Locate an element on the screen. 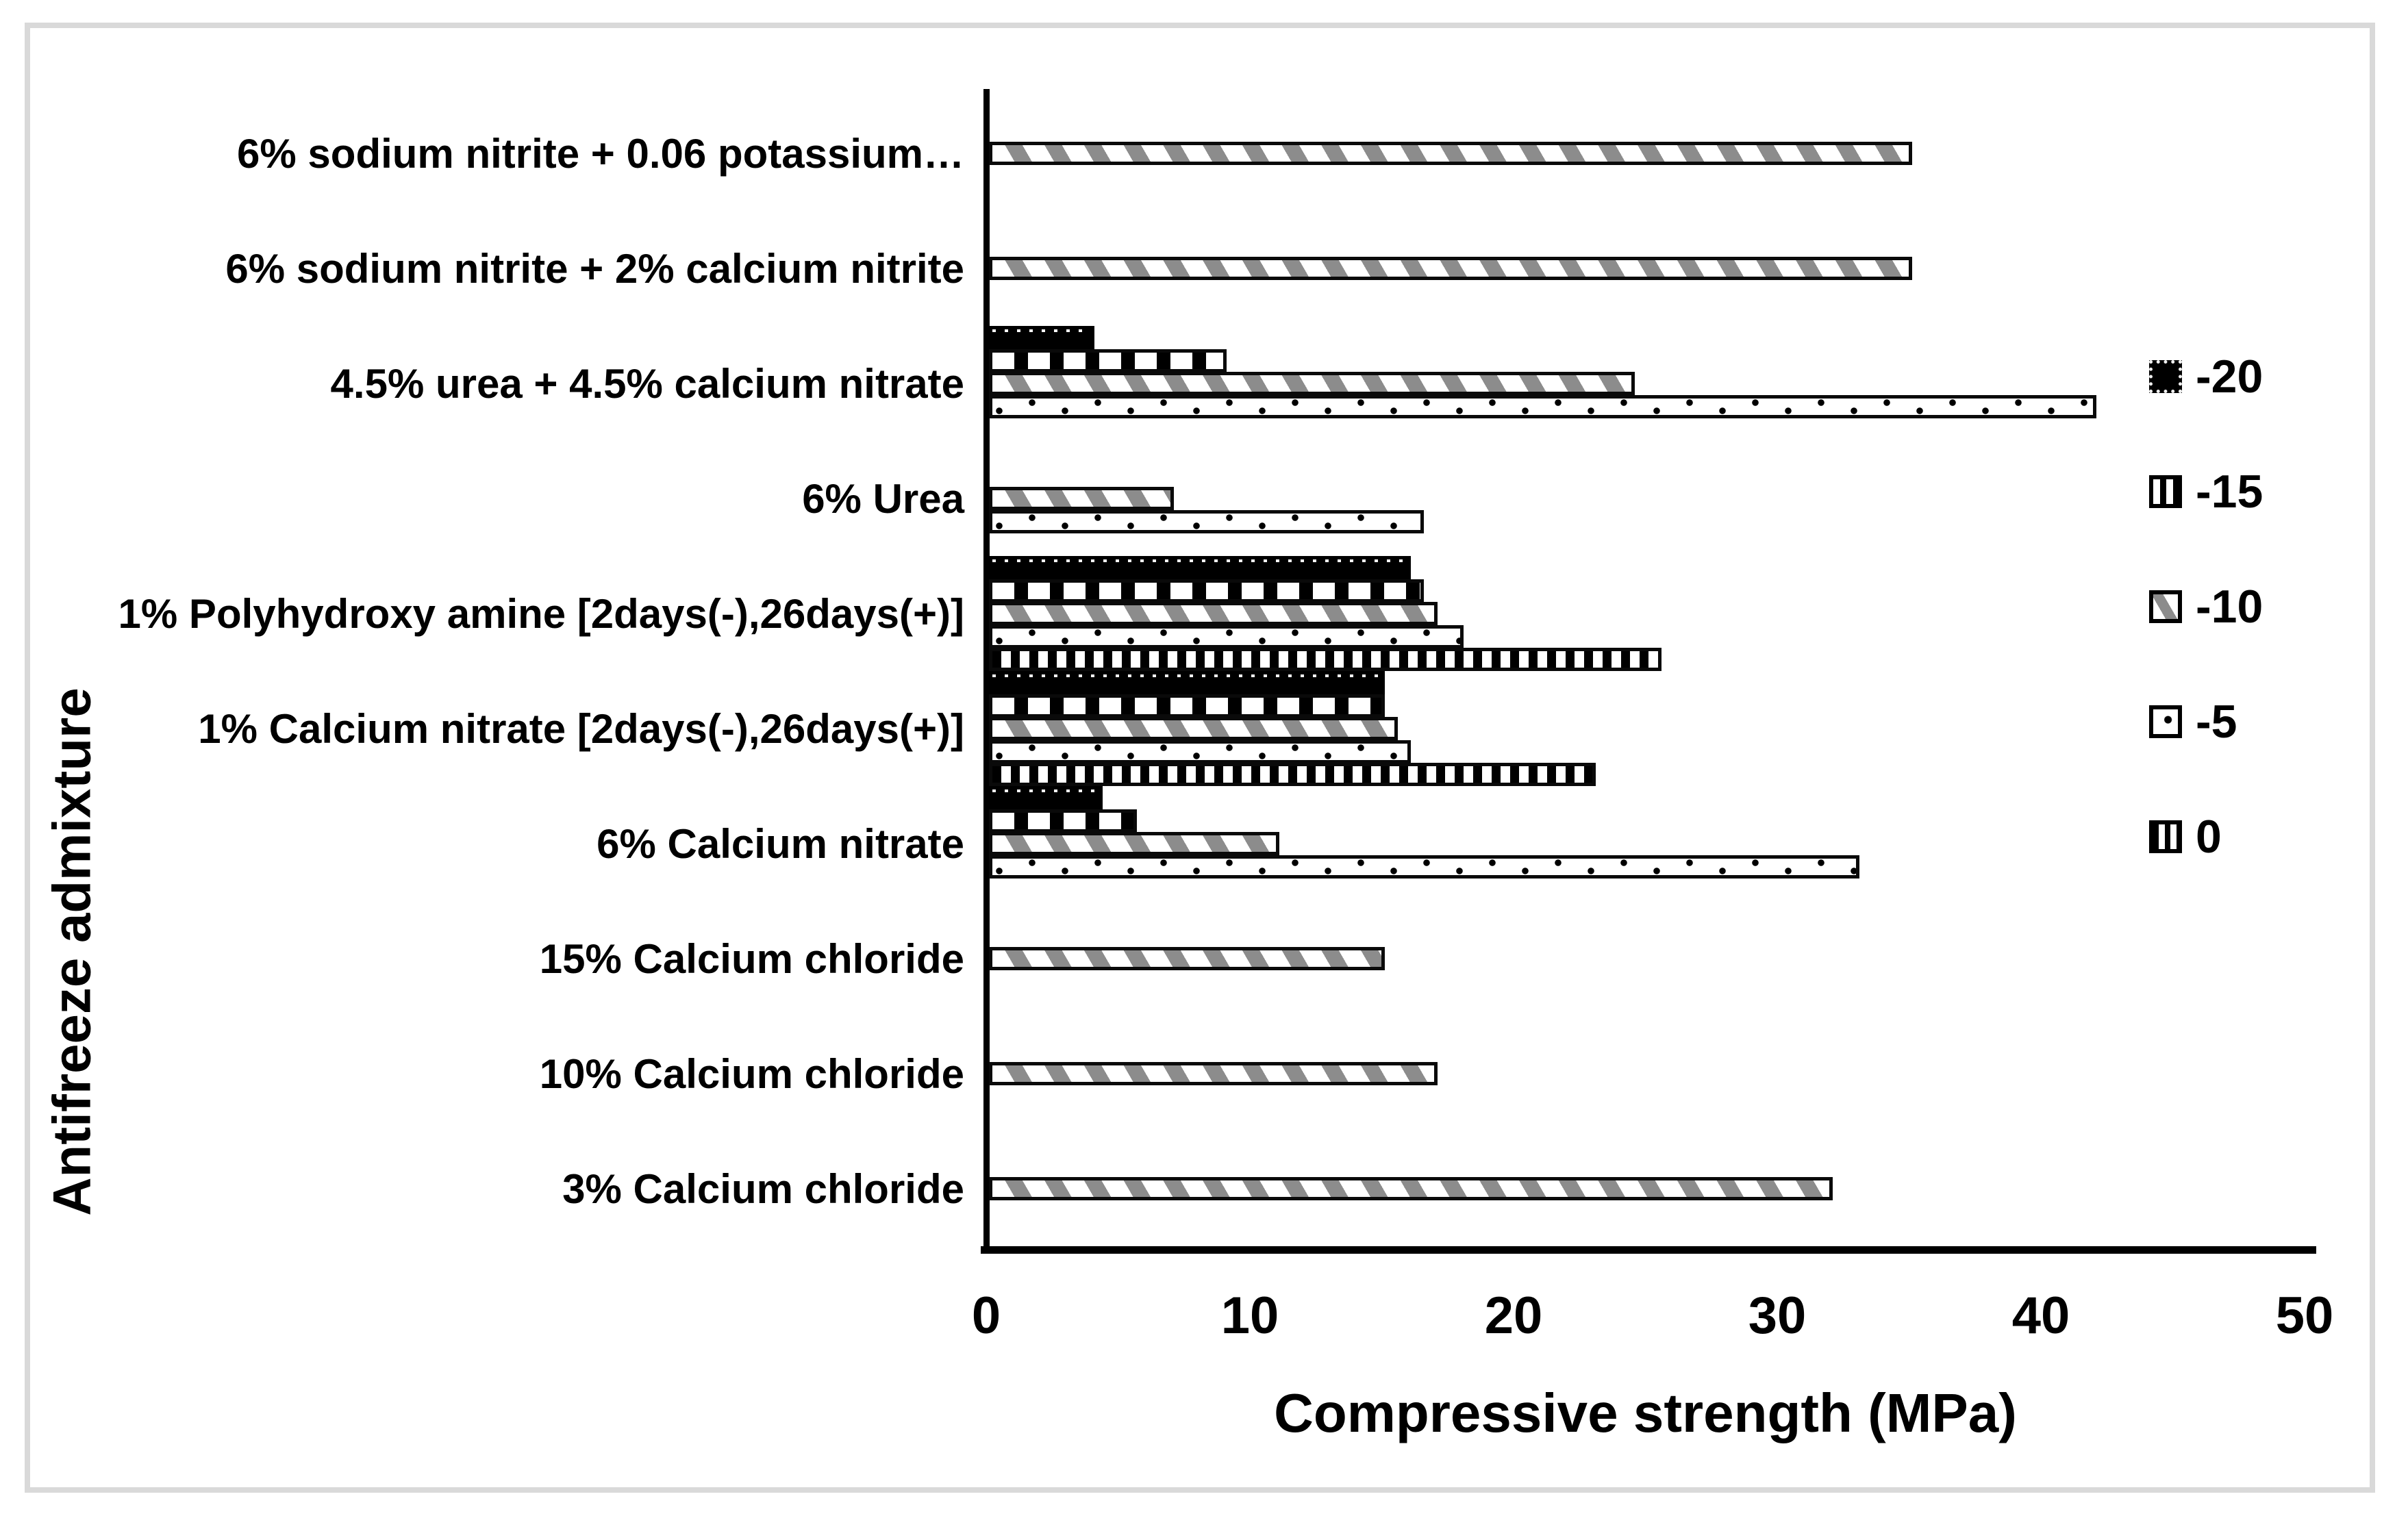  y-axis-line is located at coordinates (987, 671).